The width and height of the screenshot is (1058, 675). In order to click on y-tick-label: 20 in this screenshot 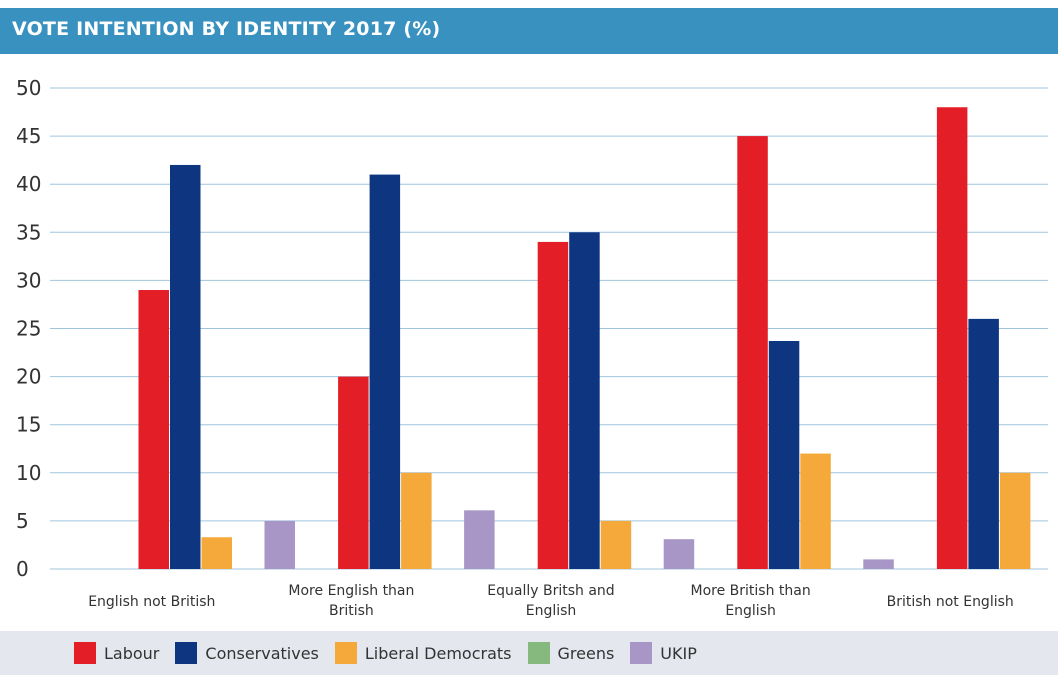, I will do `click(28, 377)`.